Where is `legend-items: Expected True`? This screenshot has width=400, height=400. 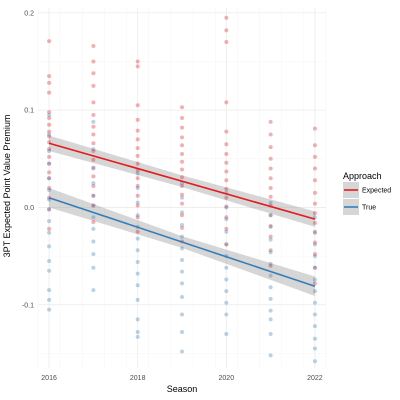
legend-items: Expected True is located at coordinates (367, 198).